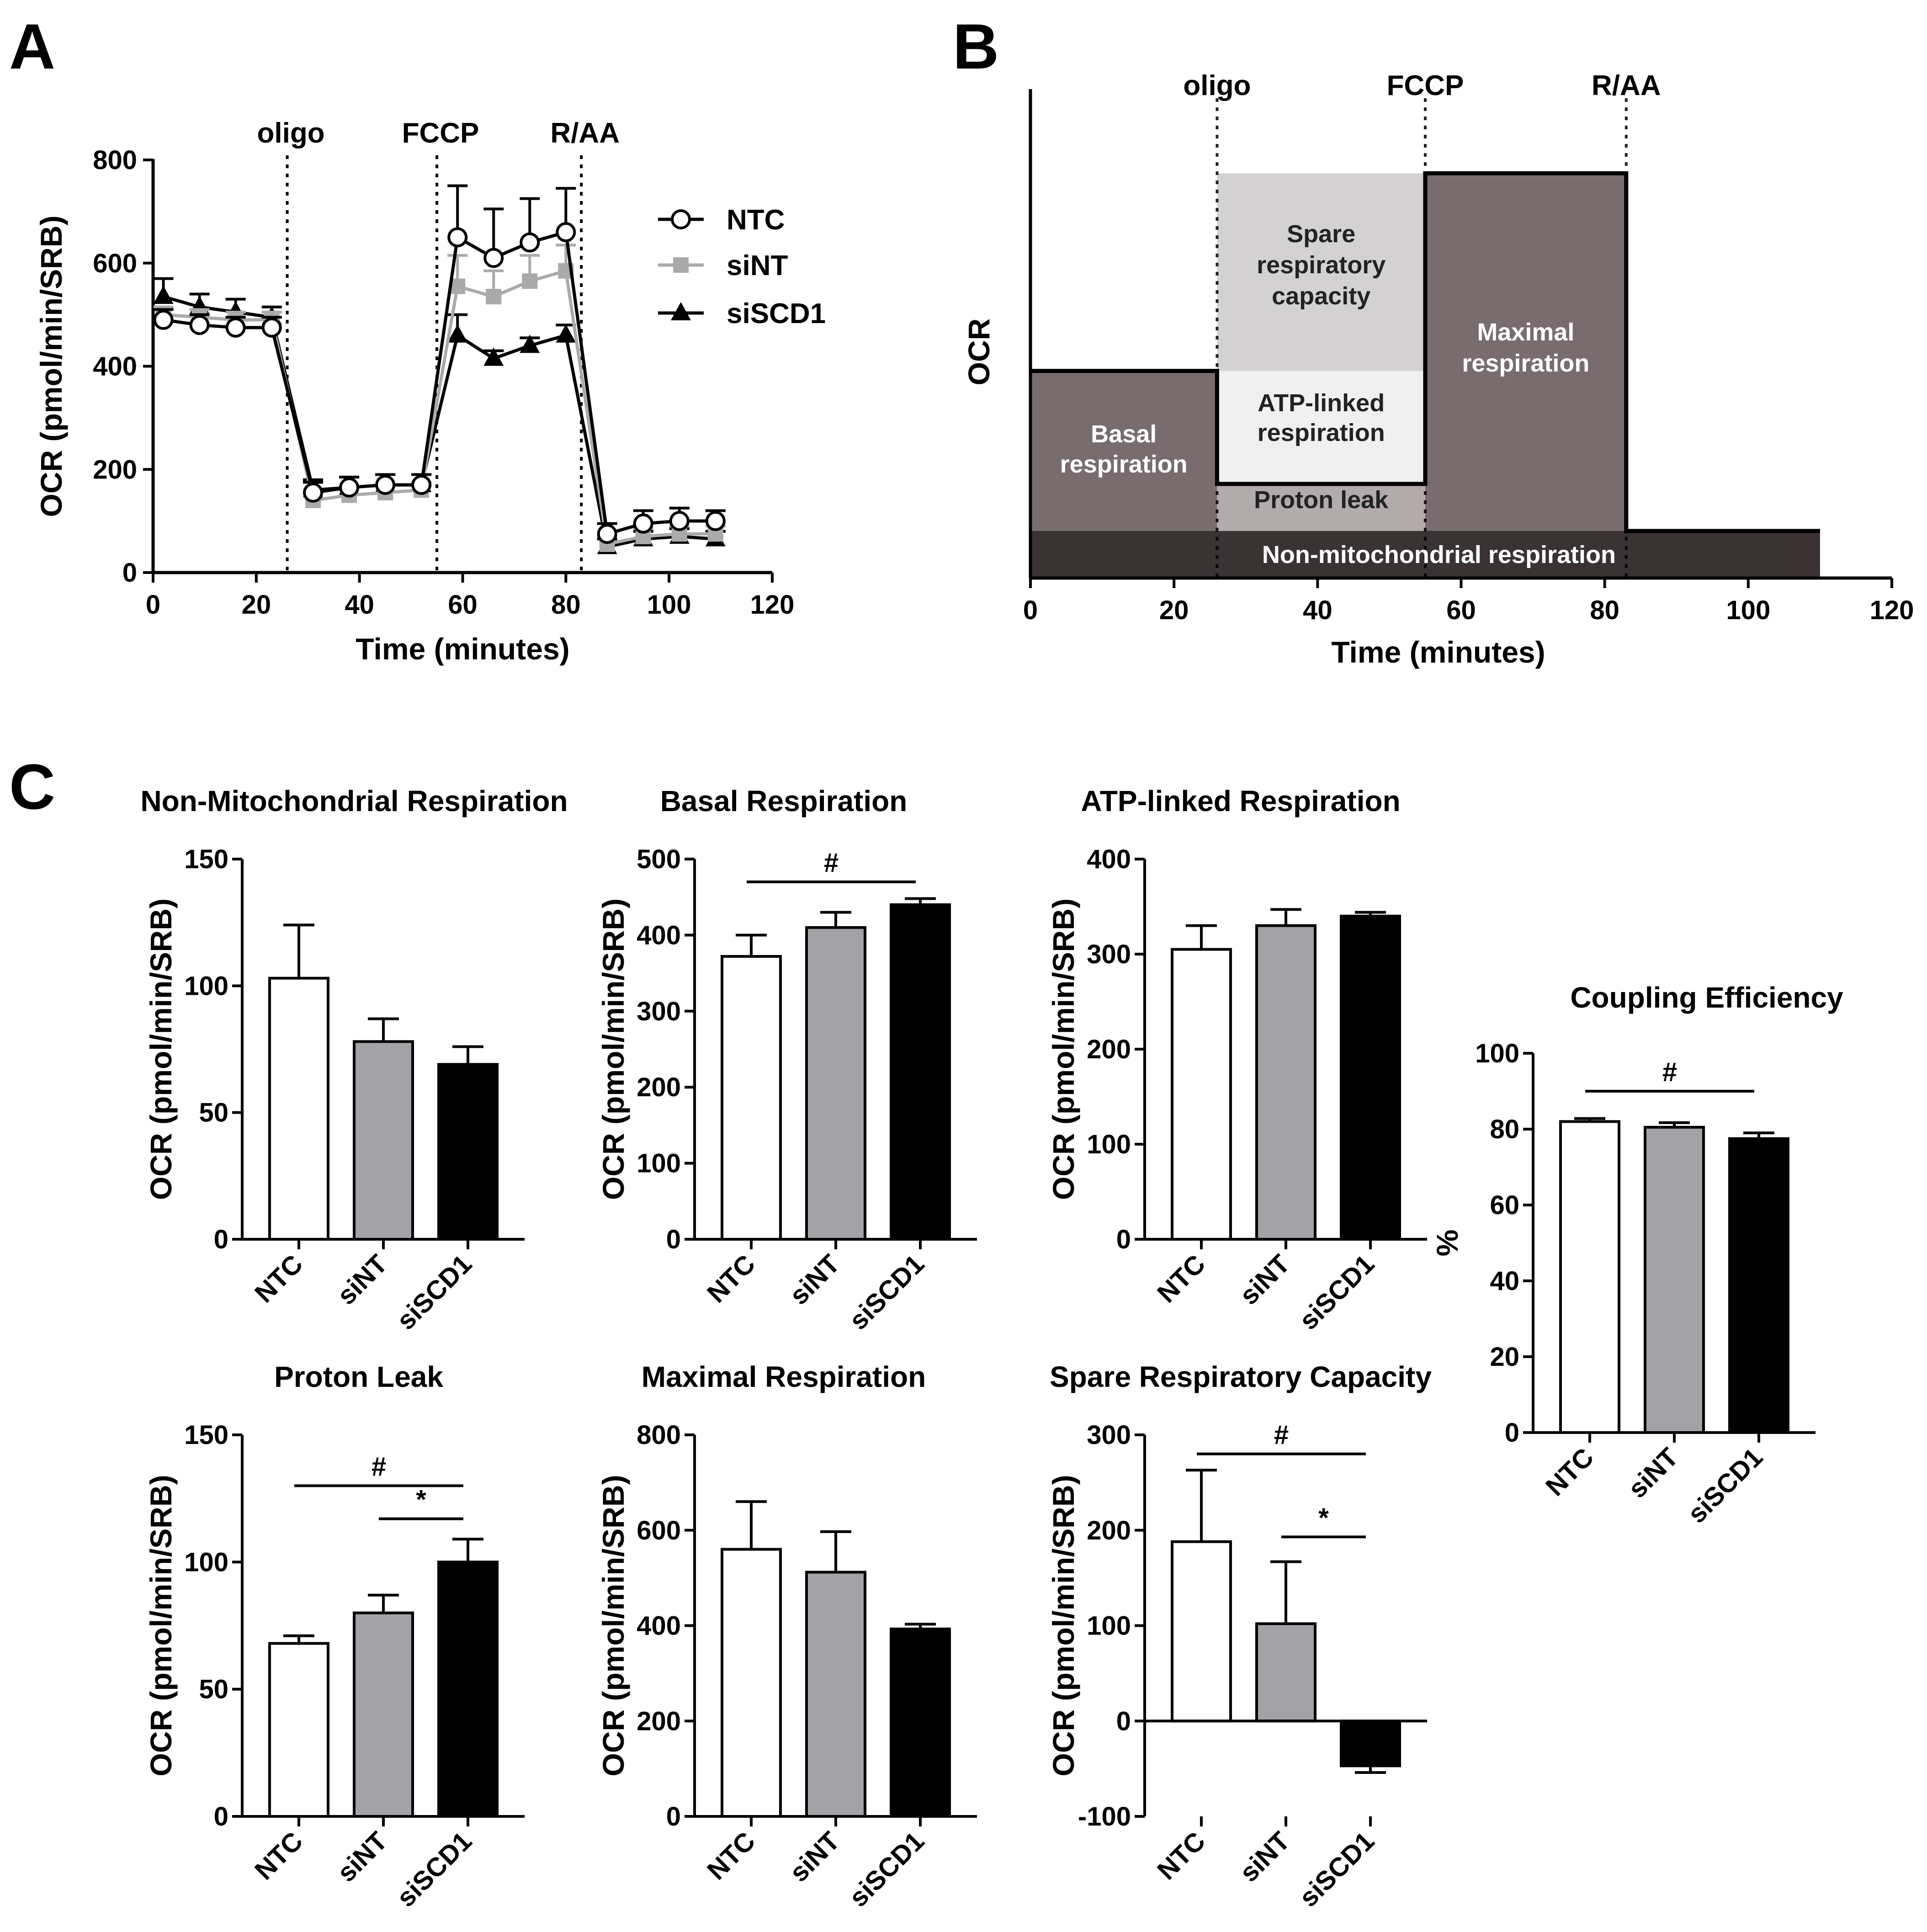  I want to click on region-label-atp: ATP-linked, so click(1321, 403).